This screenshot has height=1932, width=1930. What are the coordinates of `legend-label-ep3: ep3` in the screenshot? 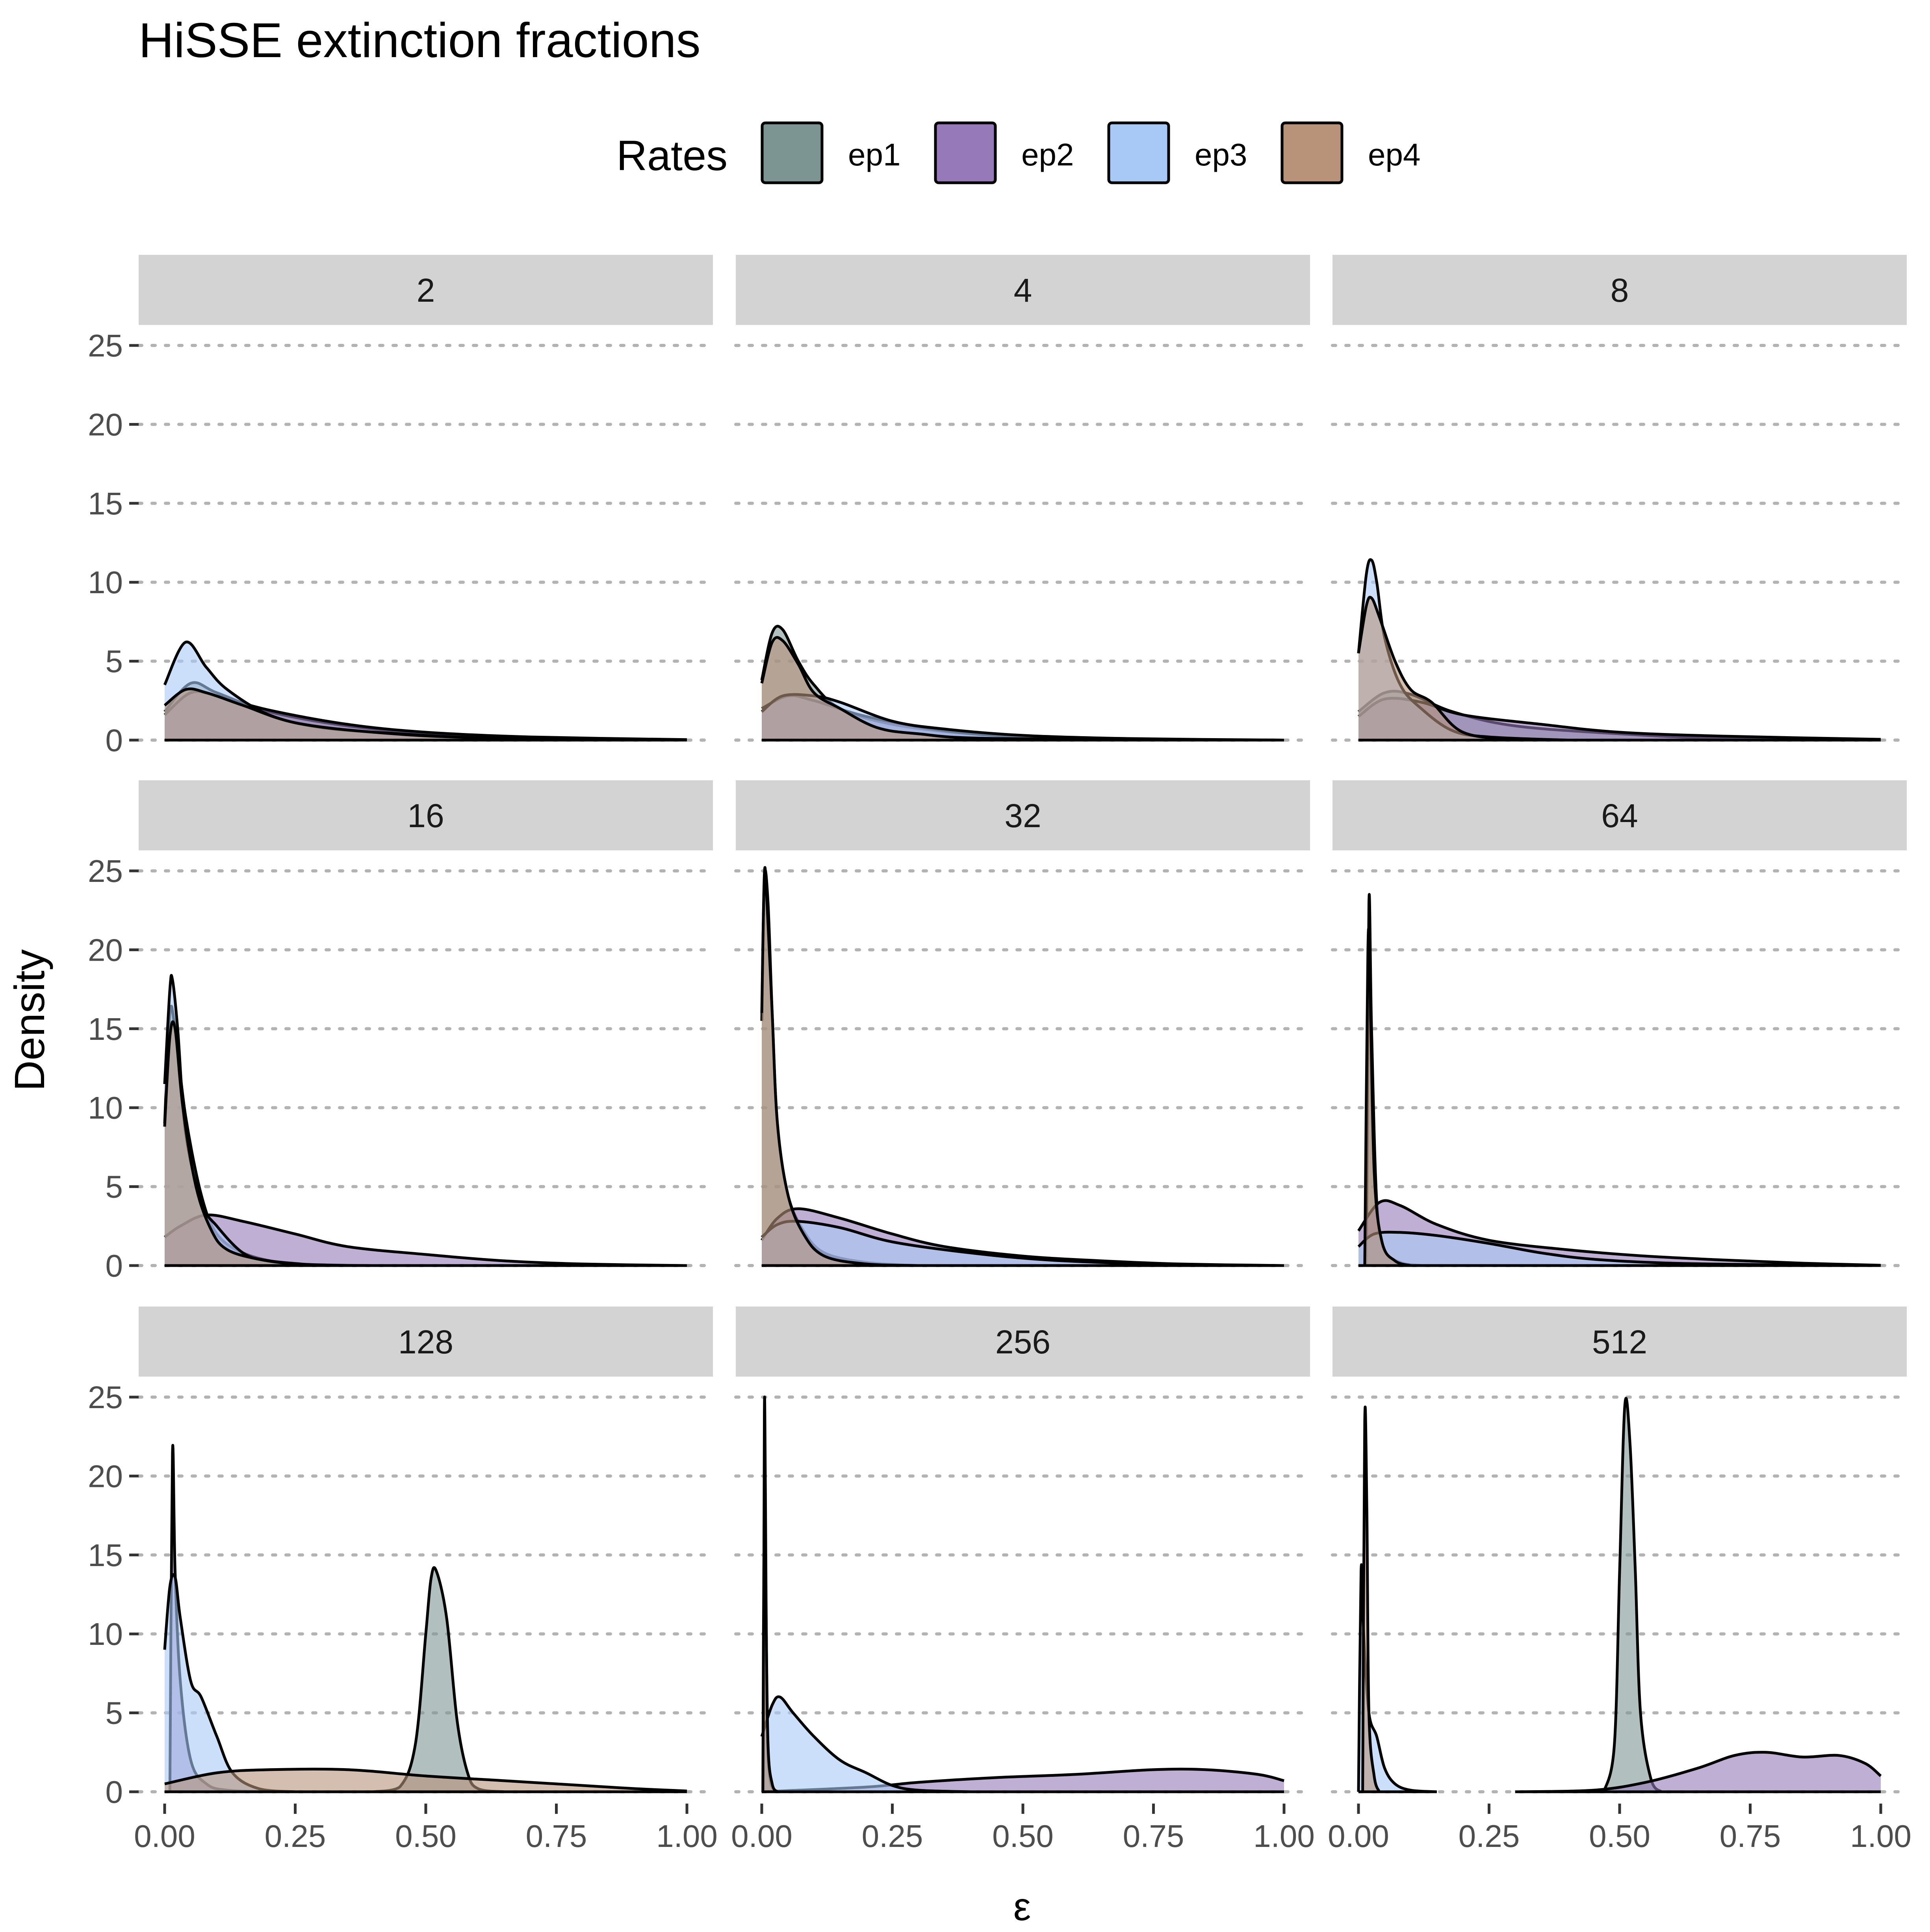 It's located at (1221, 154).